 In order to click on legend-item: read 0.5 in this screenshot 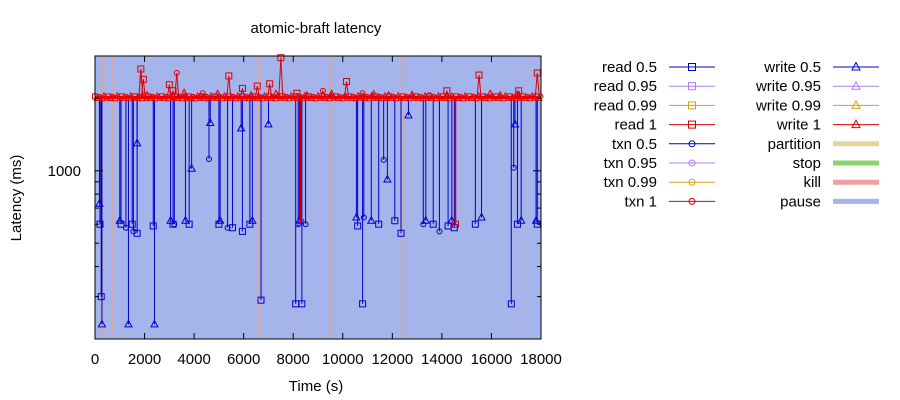, I will do `click(658, 67)`.